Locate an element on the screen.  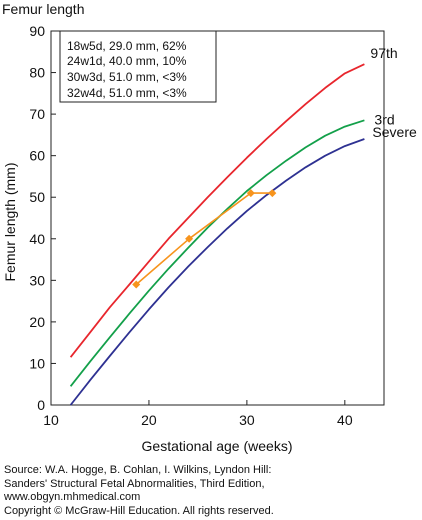
series-label: 3rd is located at coordinates (384, 119).